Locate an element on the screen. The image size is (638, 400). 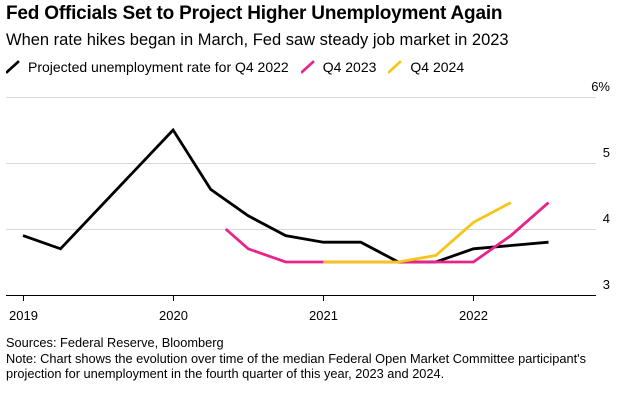
legend-item-q4-2024: Q4 2024 is located at coordinates (426, 67).